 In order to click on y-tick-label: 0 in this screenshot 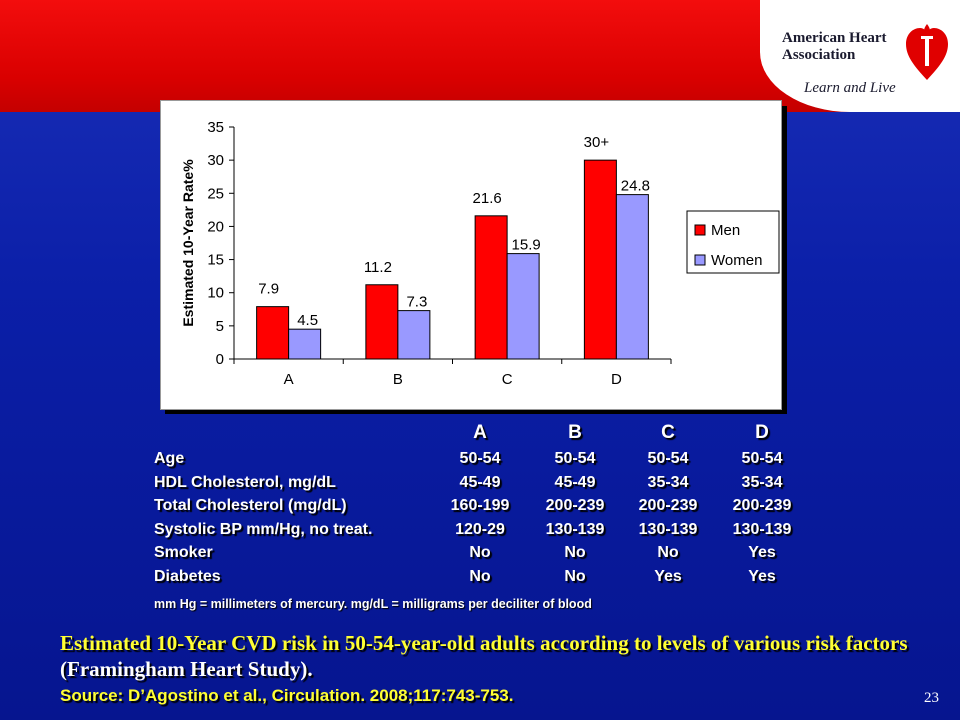, I will do `click(220, 359)`.